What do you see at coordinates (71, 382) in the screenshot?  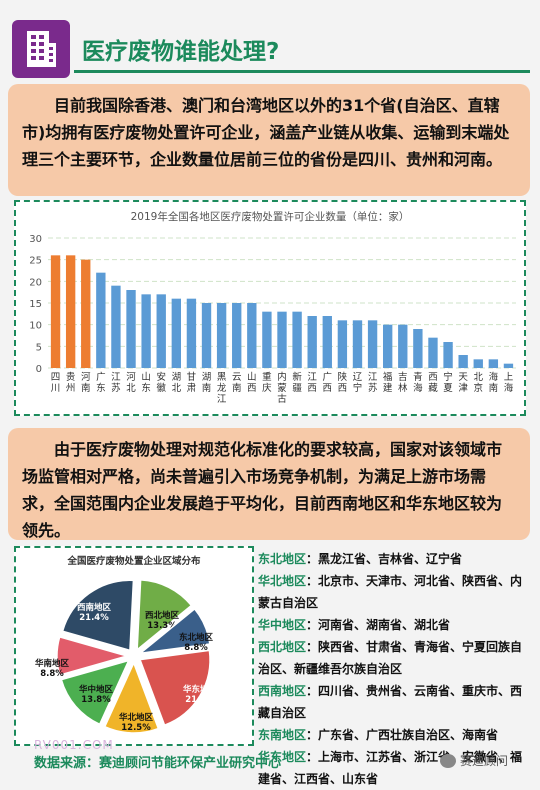 I see `x-tick-label: 贵州` at bounding box center [71, 382].